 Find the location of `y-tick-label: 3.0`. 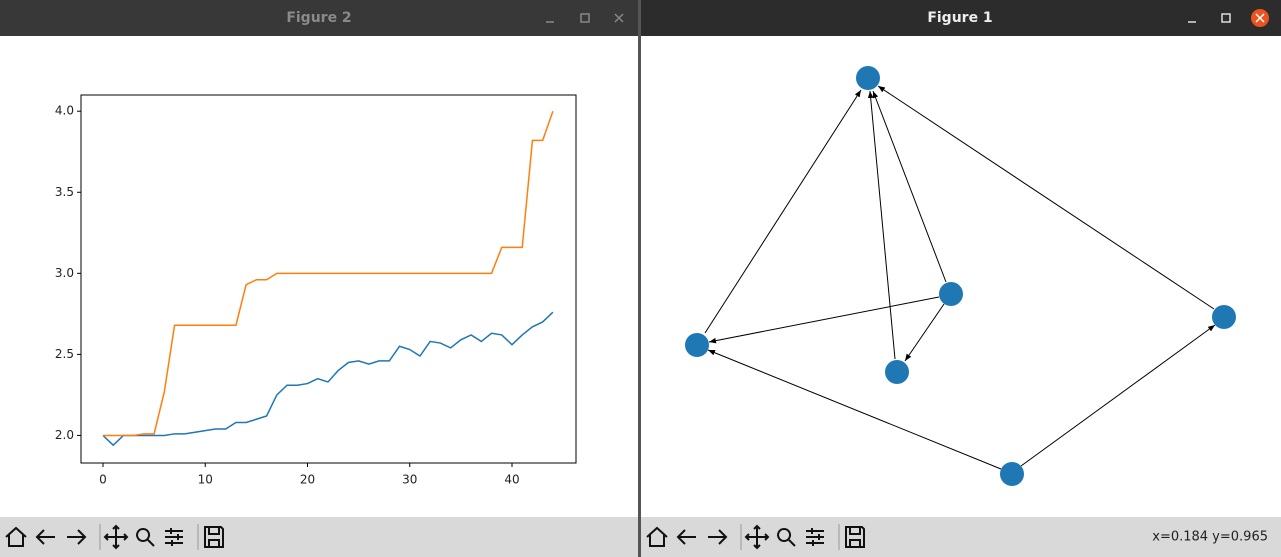

y-tick-label: 3.0 is located at coordinates (64, 273).